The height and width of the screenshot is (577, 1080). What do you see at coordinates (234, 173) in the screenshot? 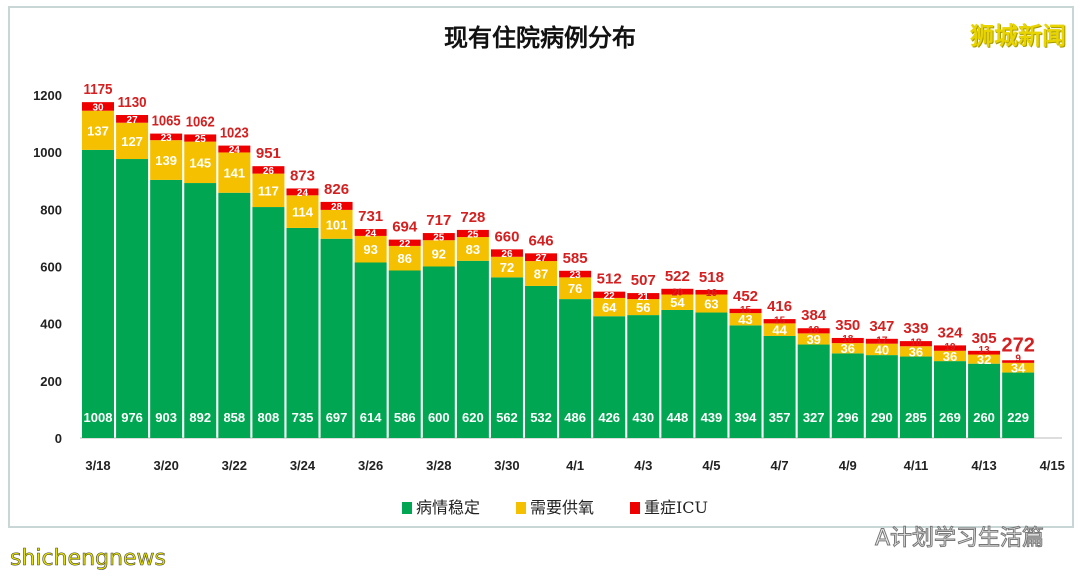
I see `data-label-oxygen: 141` at bounding box center [234, 173].